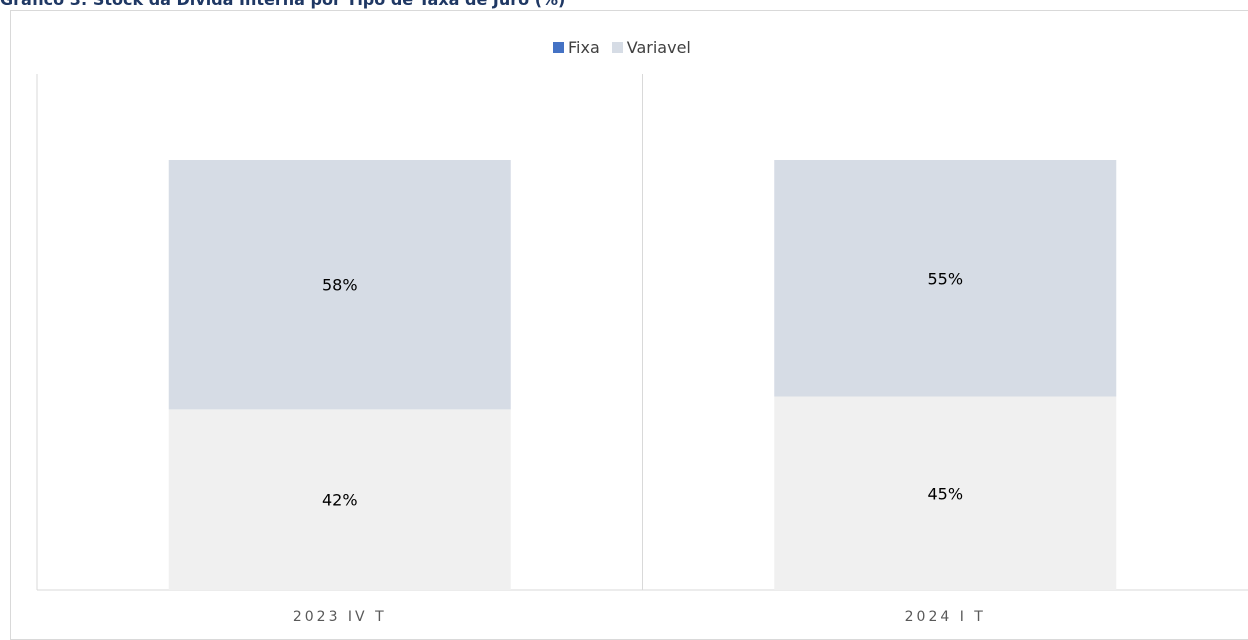 This screenshot has height=640, width=1248. I want to click on legend-item-fixa: Fixa, so click(576, 47).